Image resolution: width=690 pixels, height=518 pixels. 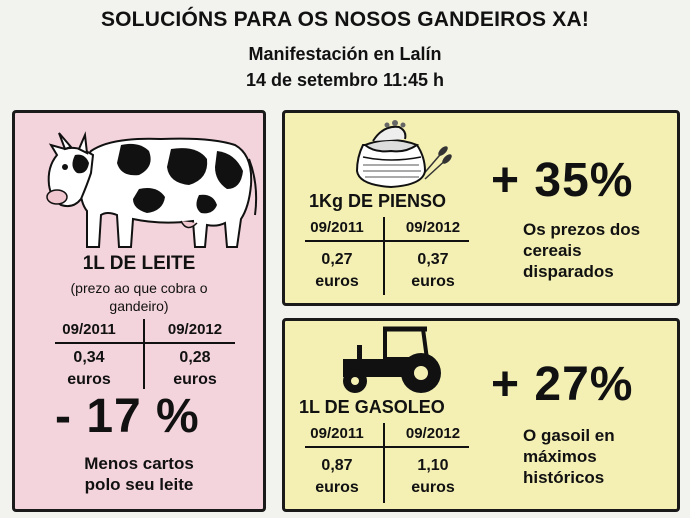 I want to click on milk-value-2011: 0,34 euros, so click(x=89, y=368).